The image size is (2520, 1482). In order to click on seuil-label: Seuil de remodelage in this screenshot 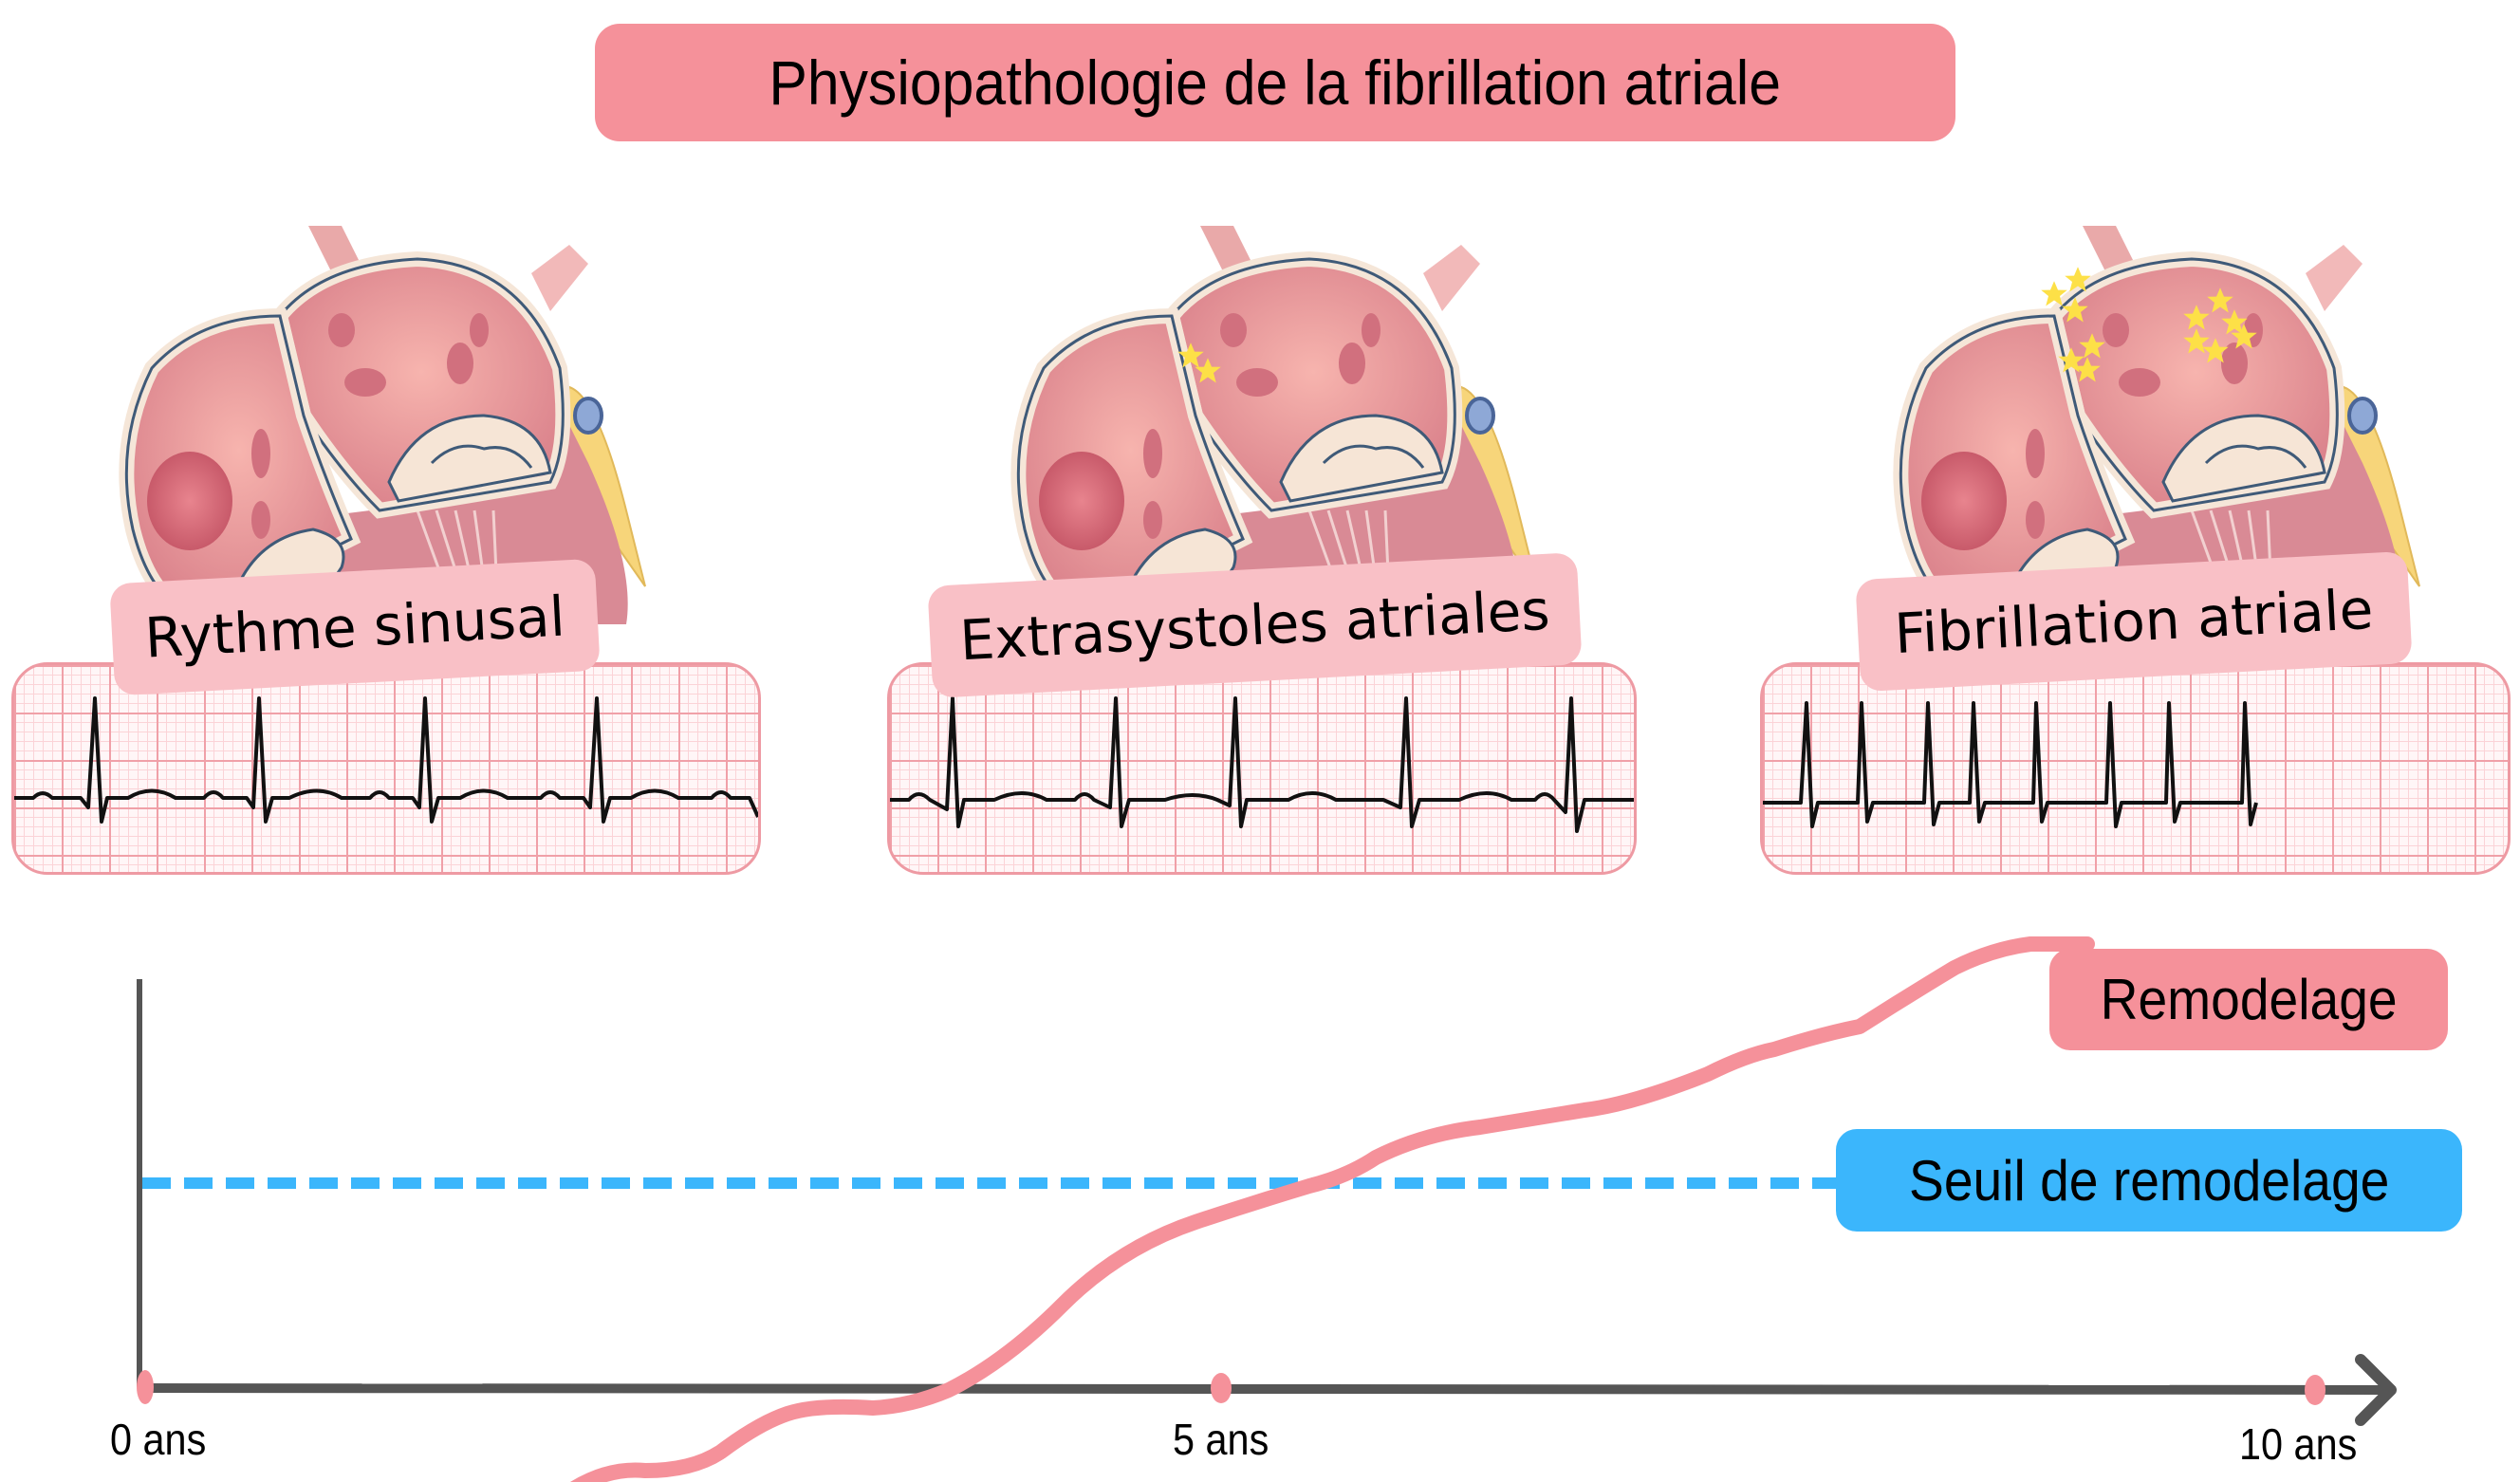, I will do `click(2149, 1180)`.